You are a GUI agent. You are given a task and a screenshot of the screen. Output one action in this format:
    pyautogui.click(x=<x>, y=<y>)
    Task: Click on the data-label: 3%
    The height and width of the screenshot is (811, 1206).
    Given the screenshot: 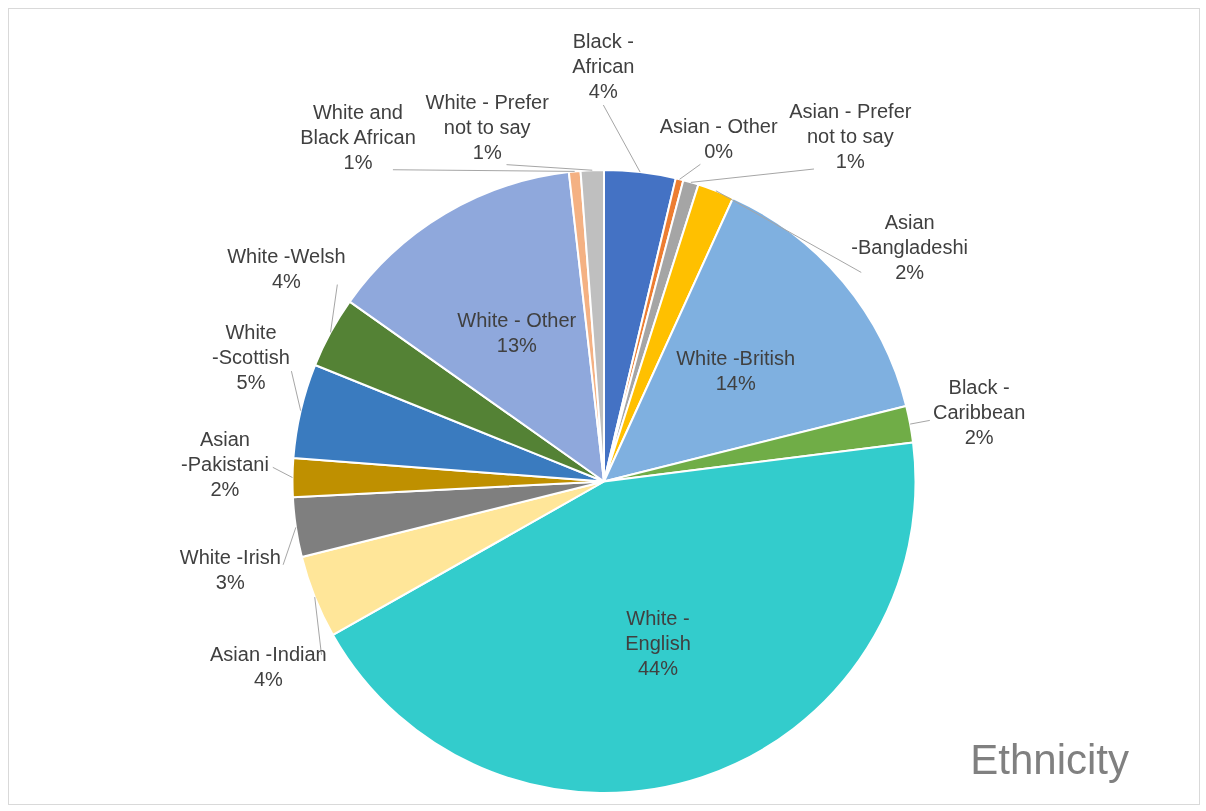 What is the action you would take?
    pyautogui.click(x=230, y=582)
    